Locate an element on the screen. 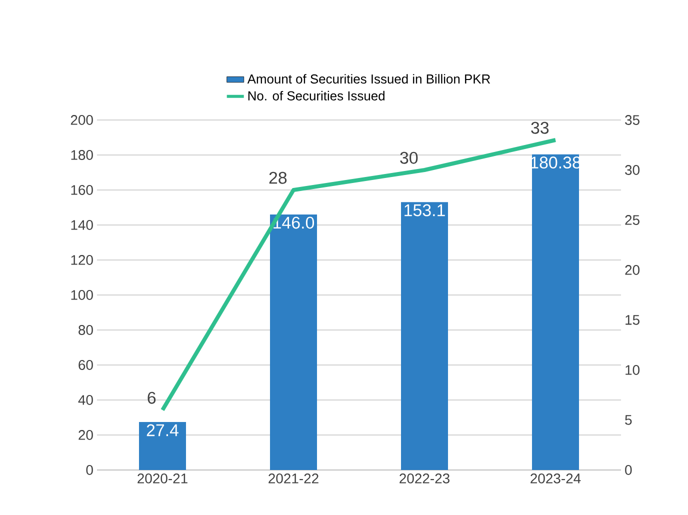  y-tick-label: 0 is located at coordinates (89, 470).